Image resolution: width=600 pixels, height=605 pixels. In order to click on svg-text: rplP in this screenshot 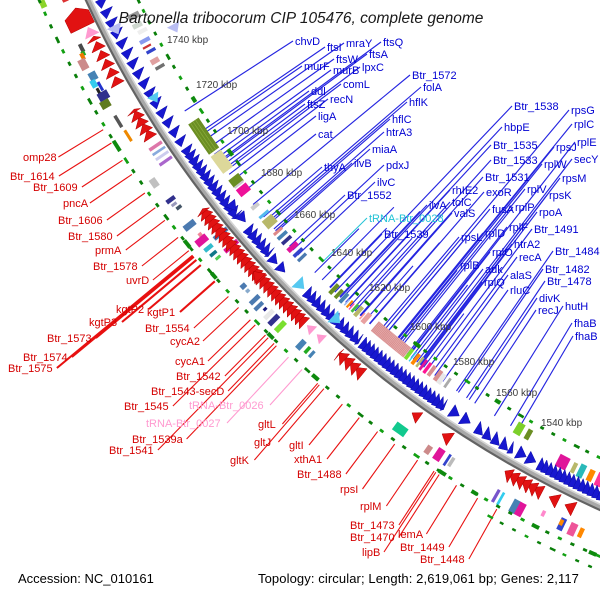, I will do `click(525, 208)`.